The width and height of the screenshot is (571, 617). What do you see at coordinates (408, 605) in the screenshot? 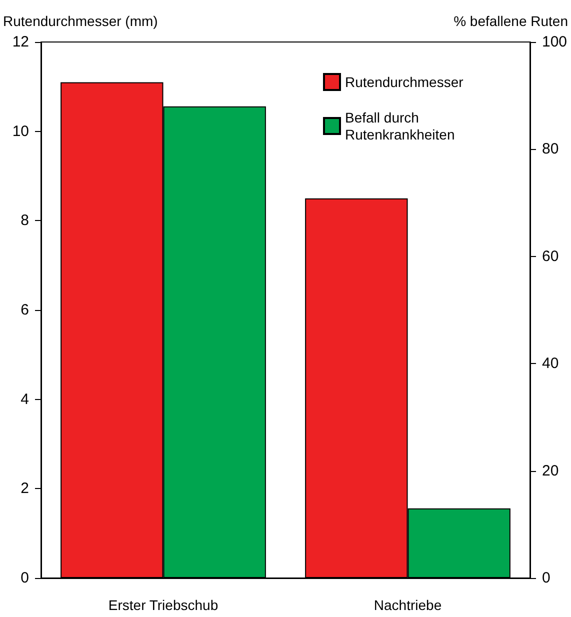
I see `x-tick-label: Nachtriebe` at bounding box center [408, 605].